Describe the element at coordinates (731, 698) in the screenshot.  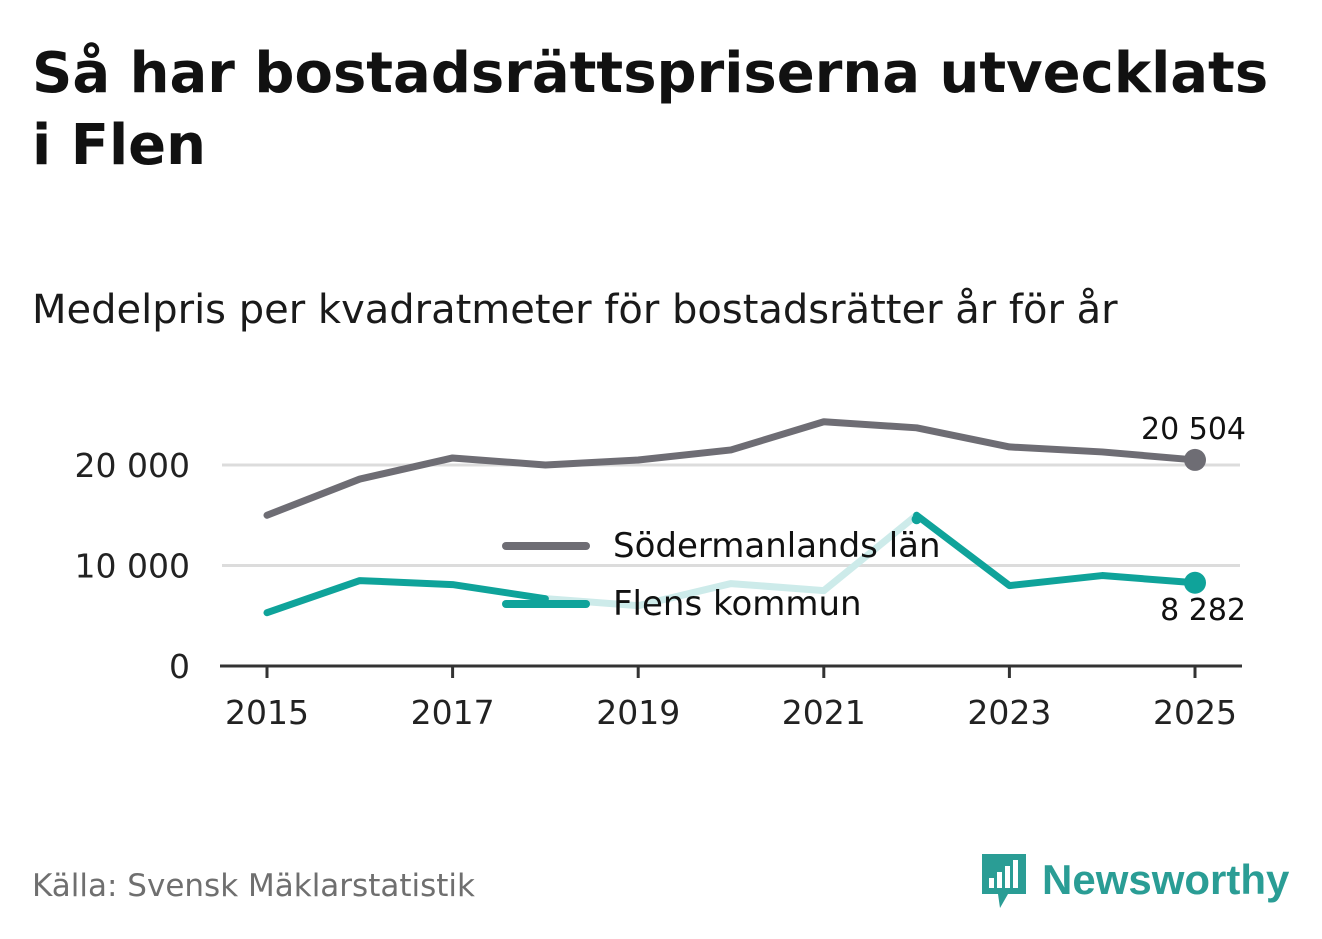
I see `x-axis: 2015 2017 2019 2021 2023 2025` at that location.